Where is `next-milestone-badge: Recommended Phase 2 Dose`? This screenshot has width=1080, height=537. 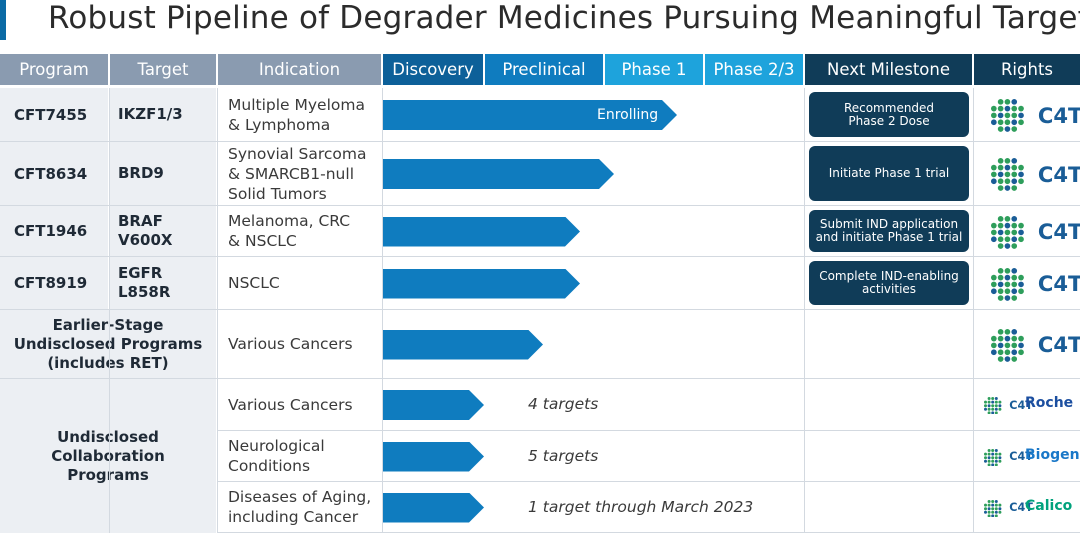
next-milestone-badge: Recommended Phase 2 Dose is located at coordinates (889, 114).